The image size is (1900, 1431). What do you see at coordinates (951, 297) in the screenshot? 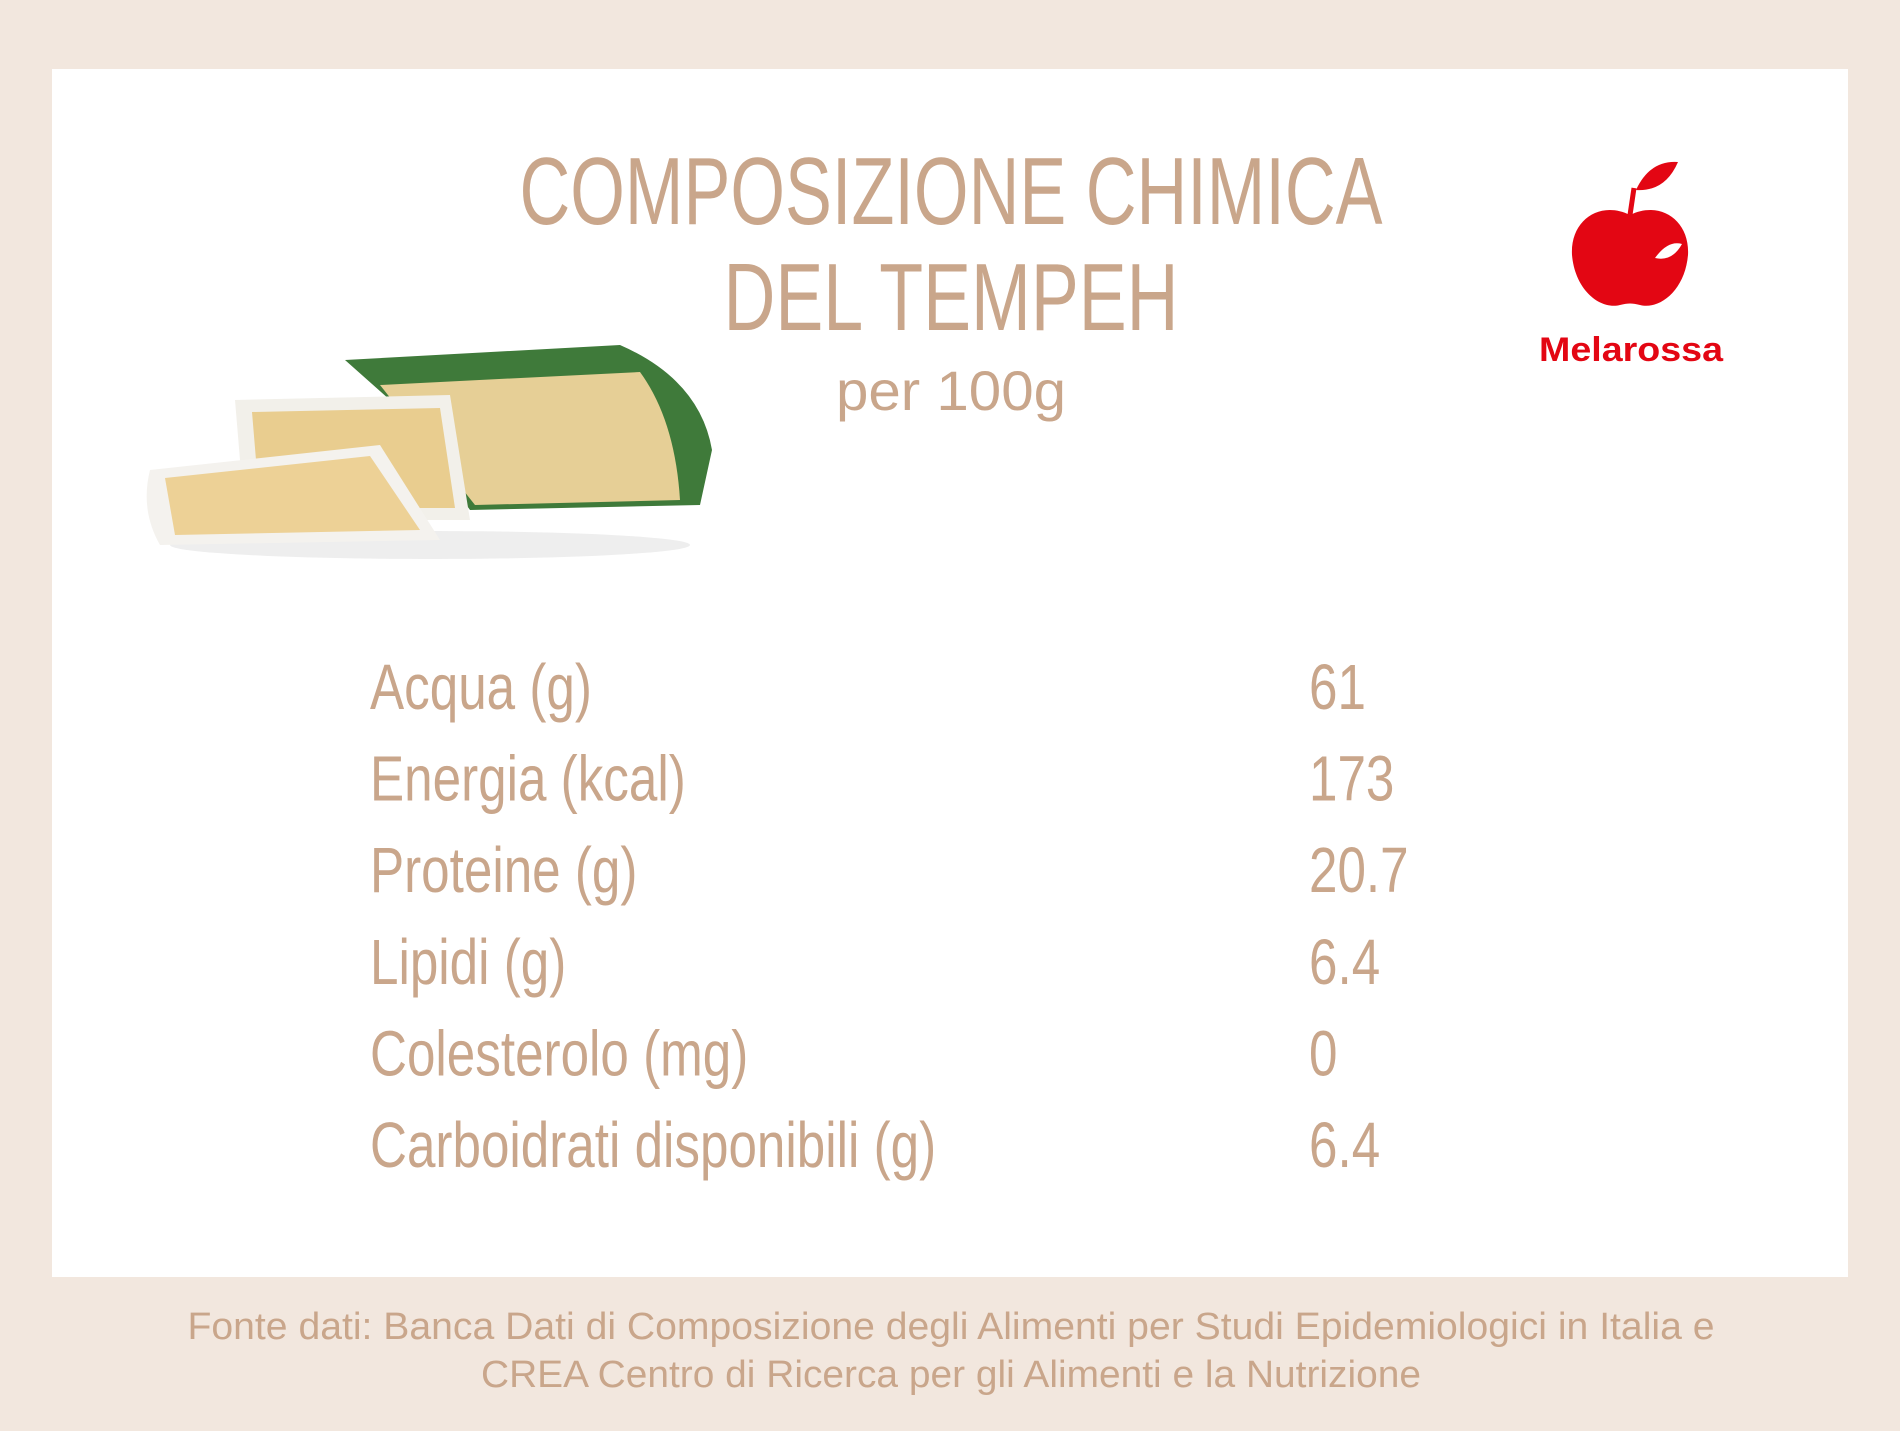
I see `title-line: DEL TEMPEH` at bounding box center [951, 297].